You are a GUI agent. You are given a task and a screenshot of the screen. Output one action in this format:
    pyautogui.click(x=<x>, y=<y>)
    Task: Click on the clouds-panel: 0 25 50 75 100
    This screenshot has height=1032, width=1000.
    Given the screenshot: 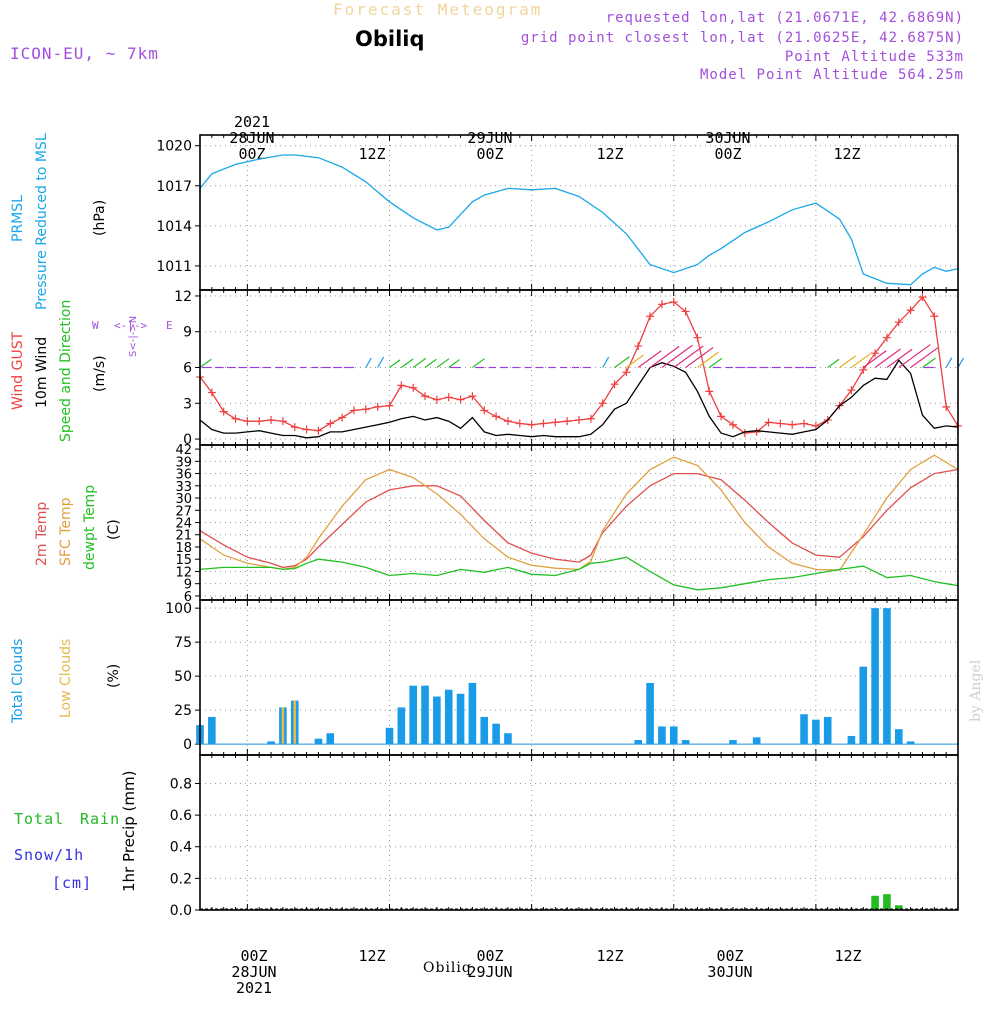 What is the action you would take?
    pyautogui.click(x=562, y=677)
    